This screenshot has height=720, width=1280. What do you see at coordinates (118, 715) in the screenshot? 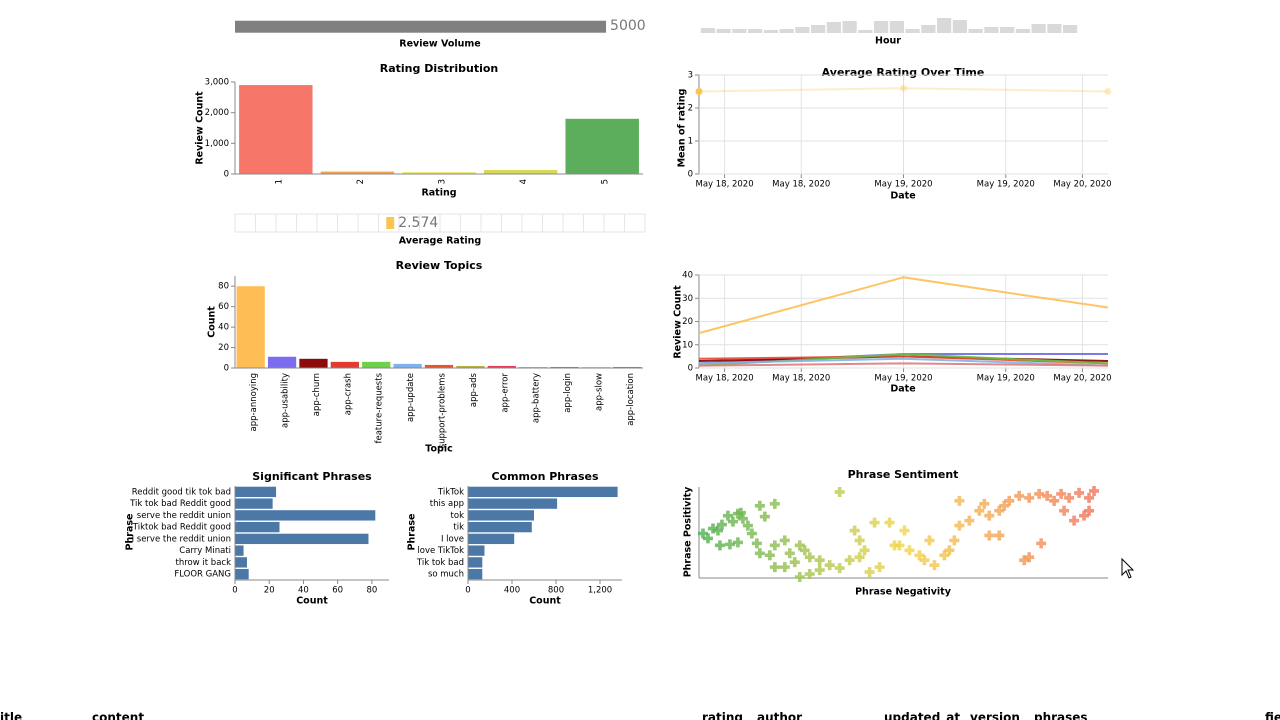
I see `column-header: content` at bounding box center [118, 715].